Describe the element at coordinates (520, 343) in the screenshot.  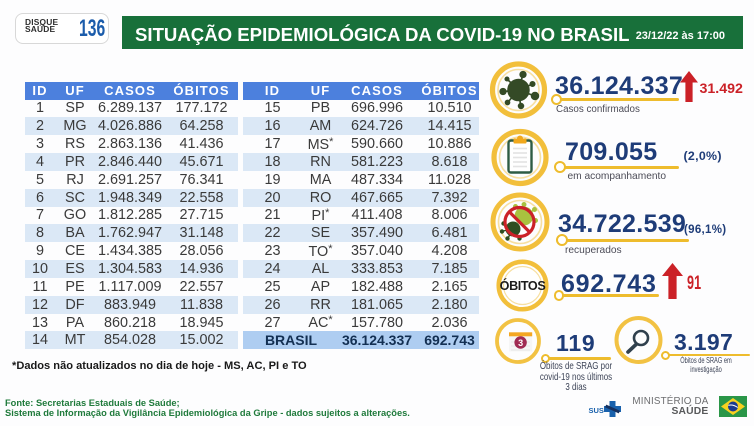
I see `svg-text: 3` at that location.